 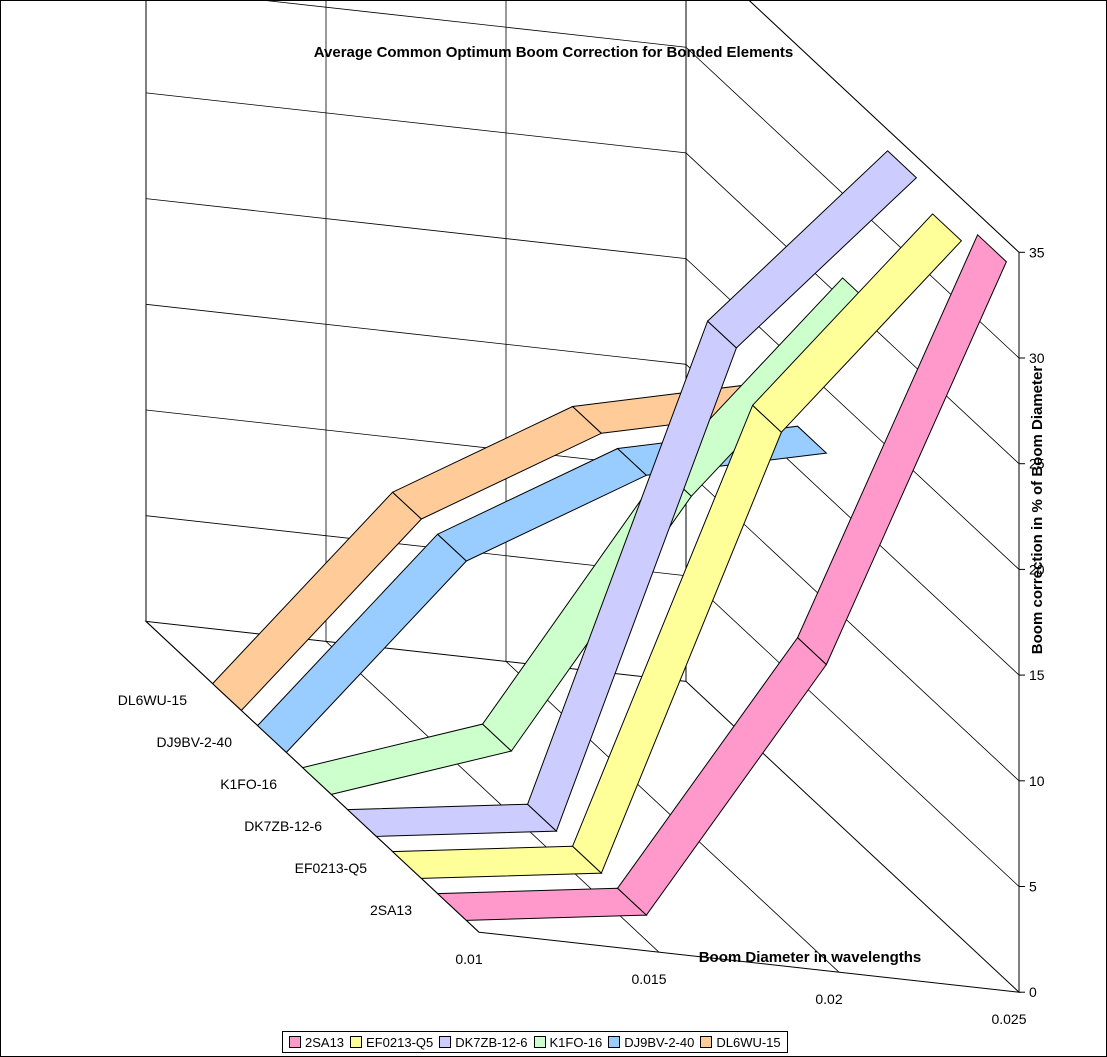 What do you see at coordinates (152, 700) in the screenshot?
I see `depth-tick-label: DL6WU-15` at bounding box center [152, 700].